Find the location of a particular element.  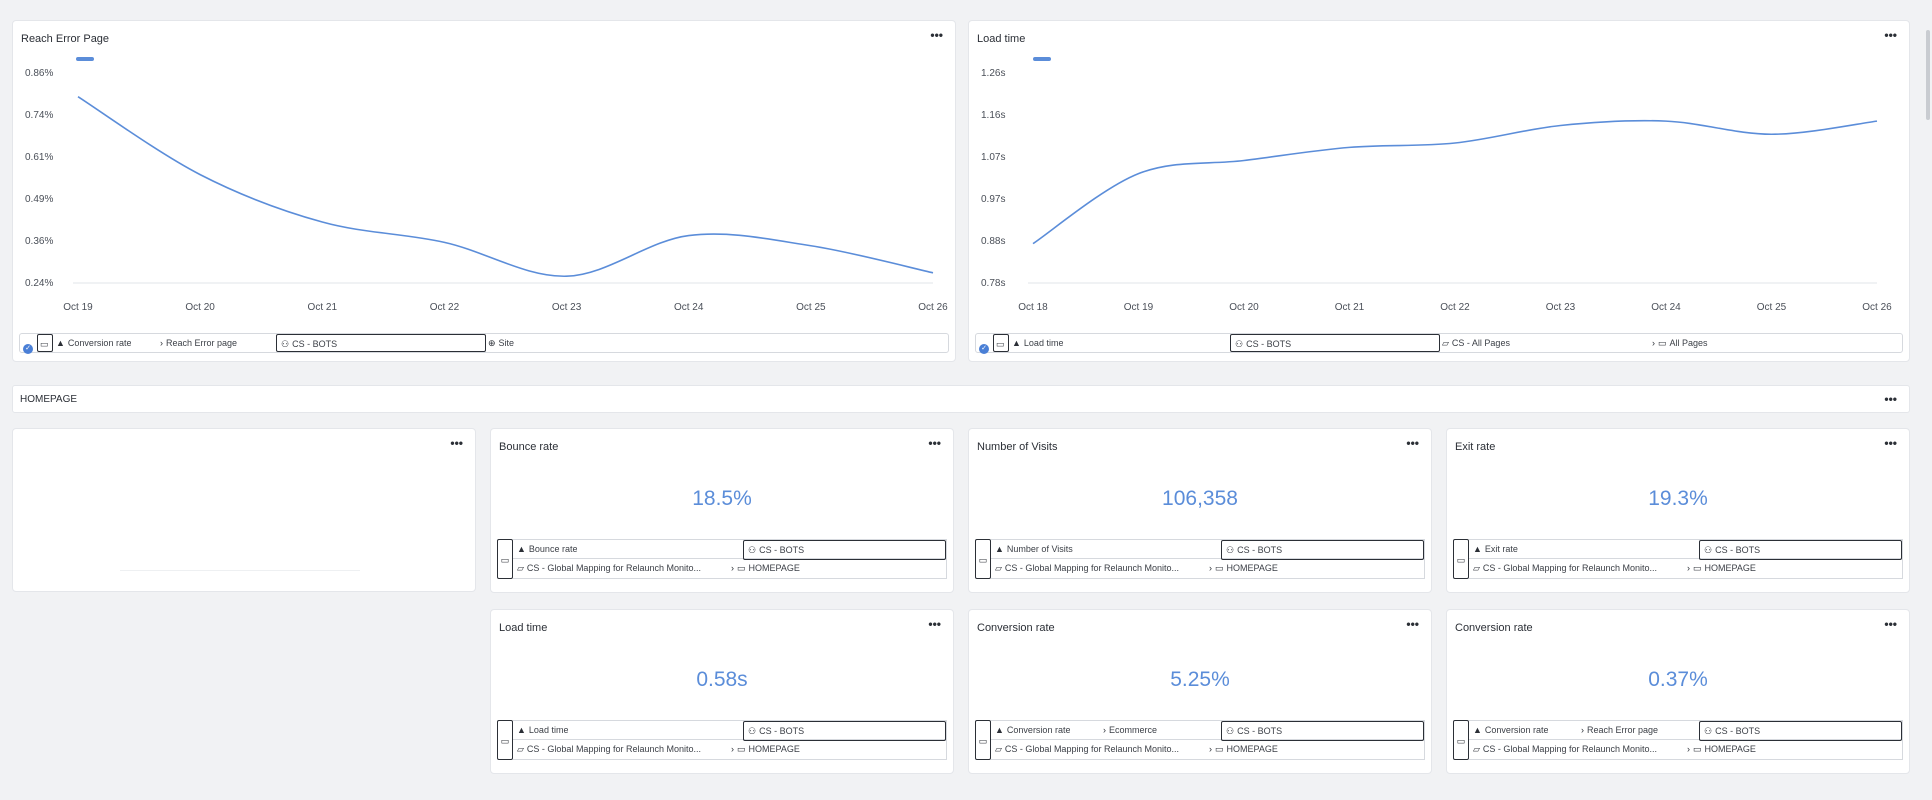

y-tick-label: 0.61% is located at coordinates (39, 157).